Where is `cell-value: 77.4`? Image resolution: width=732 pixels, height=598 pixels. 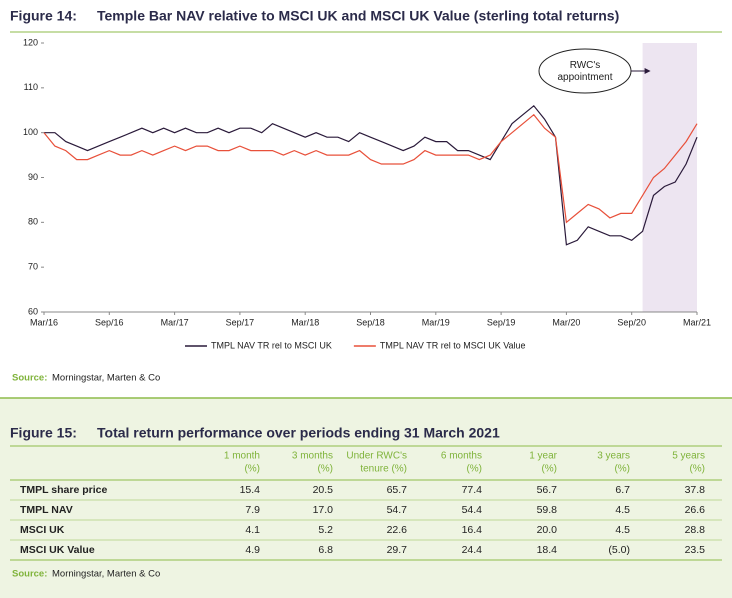 cell-value: 77.4 is located at coordinates (472, 490).